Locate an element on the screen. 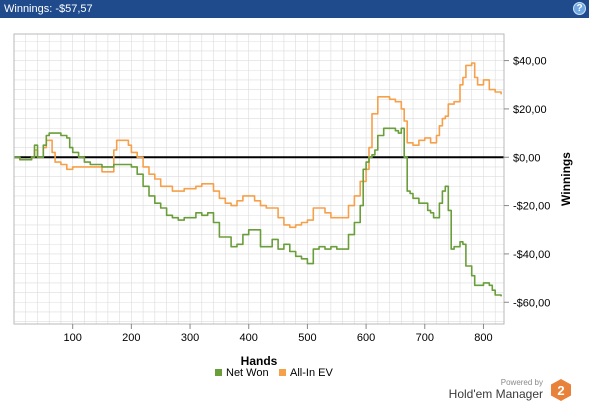  legend-label-net-won: Net Won is located at coordinates (247, 372).